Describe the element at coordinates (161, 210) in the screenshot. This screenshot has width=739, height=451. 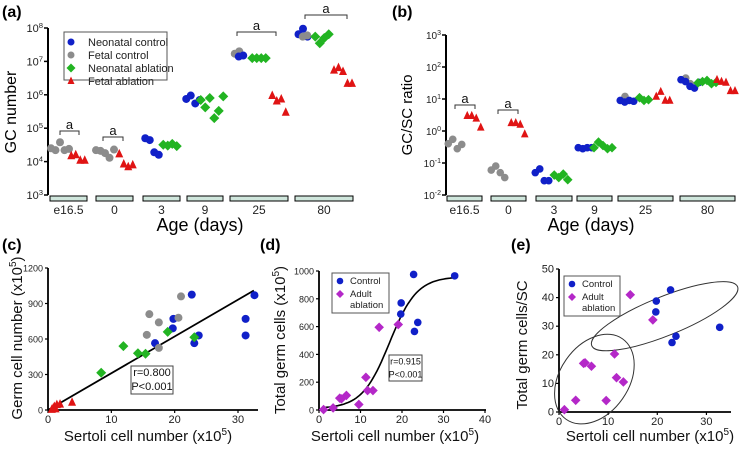
I see `x-tick-label: 3` at that location.